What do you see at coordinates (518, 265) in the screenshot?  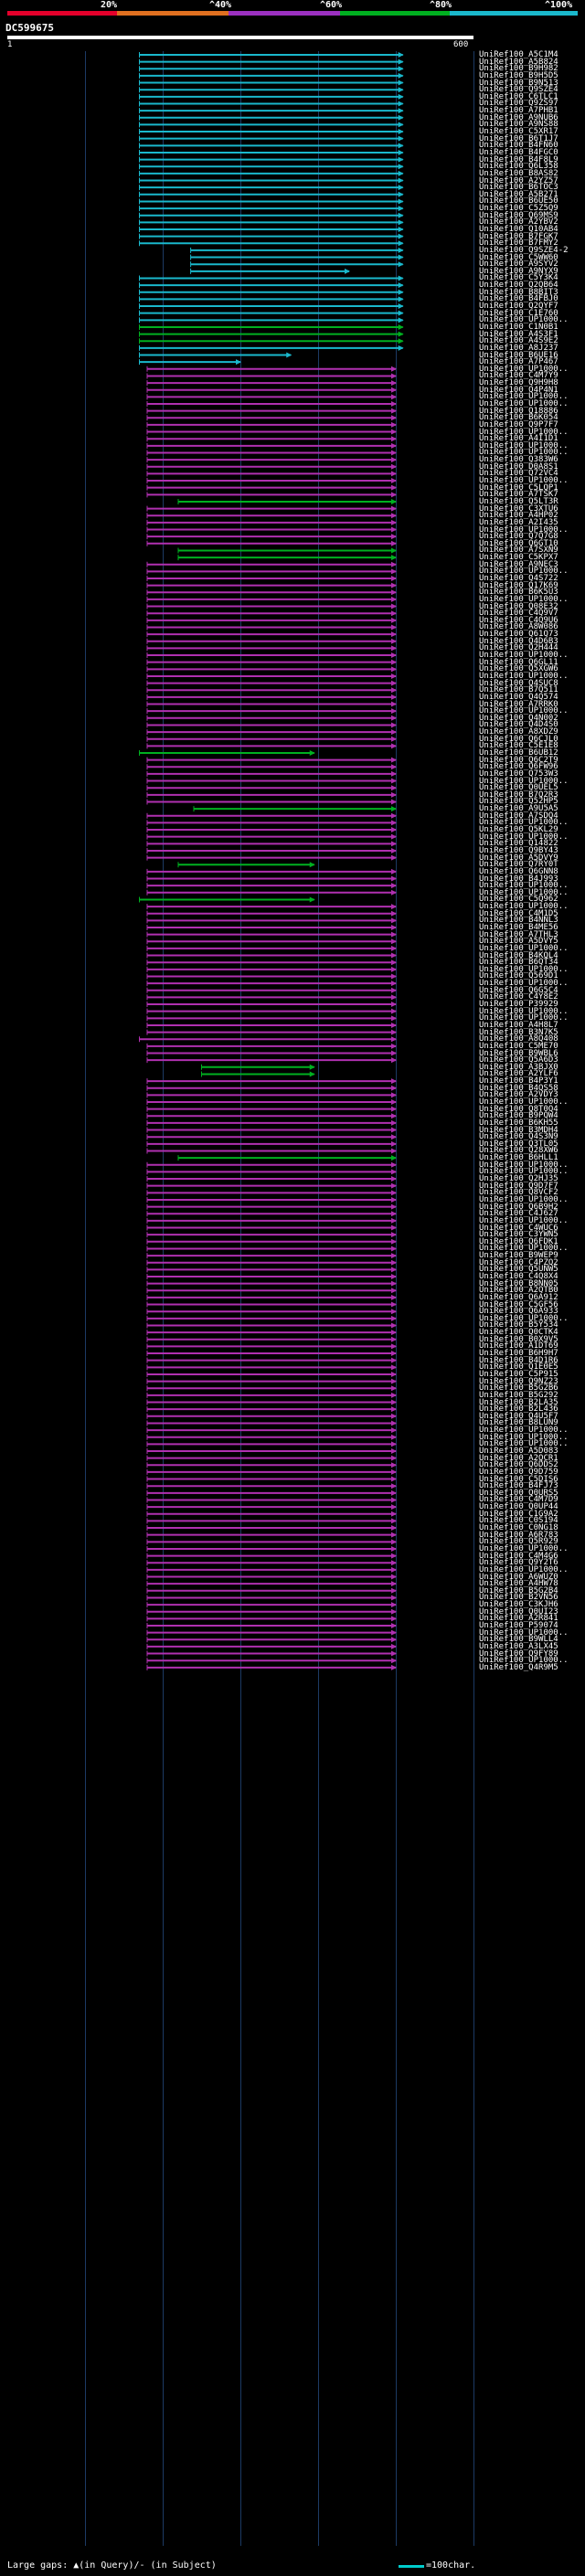 I see `hit-label: UniRef100_A9SYV2` at bounding box center [518, 265].